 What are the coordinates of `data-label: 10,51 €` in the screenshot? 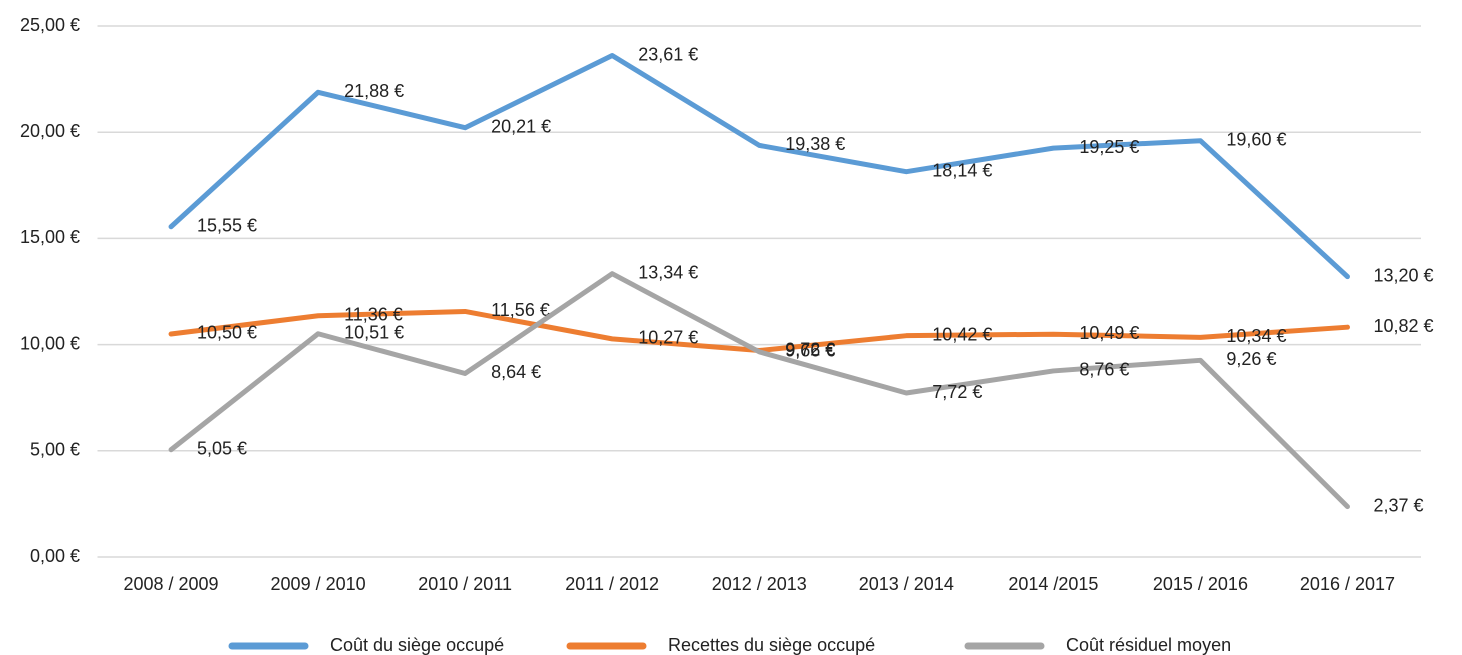 It's located at (374, 333).